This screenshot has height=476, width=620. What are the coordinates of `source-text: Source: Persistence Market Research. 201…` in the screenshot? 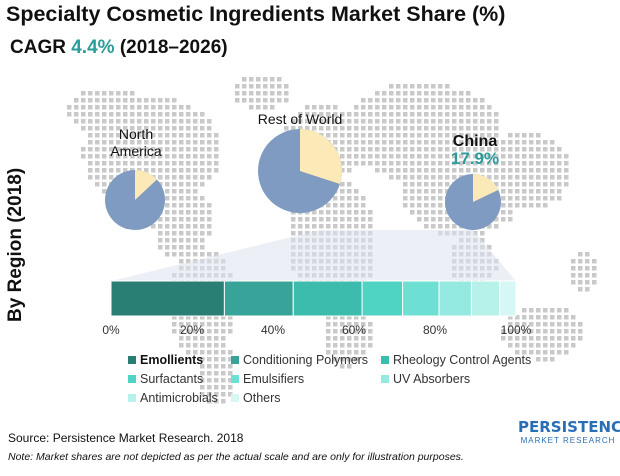 It's located at (126, 438).